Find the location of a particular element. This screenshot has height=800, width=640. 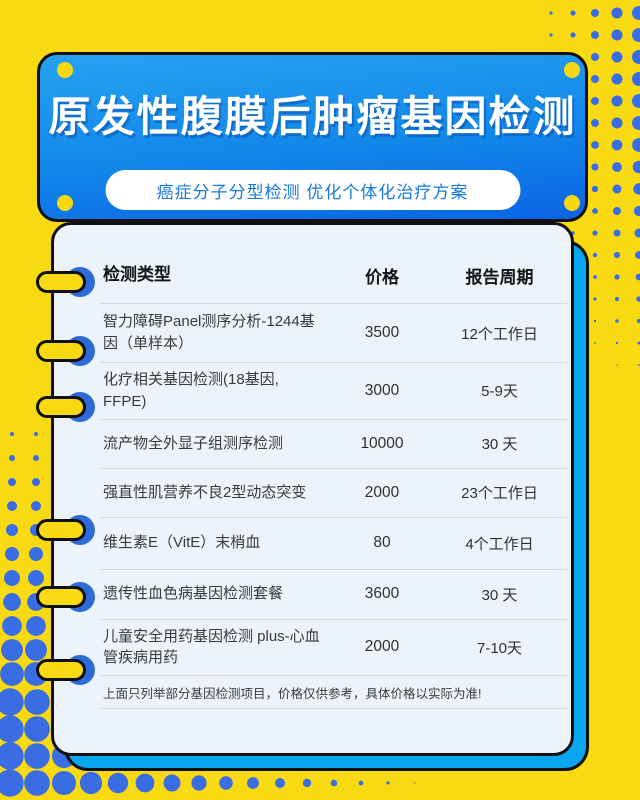

table-row: 智力障碍Panel测序分析-1244基因（单样本） 3500 12个工作日 is located at coordinates (333, 333).